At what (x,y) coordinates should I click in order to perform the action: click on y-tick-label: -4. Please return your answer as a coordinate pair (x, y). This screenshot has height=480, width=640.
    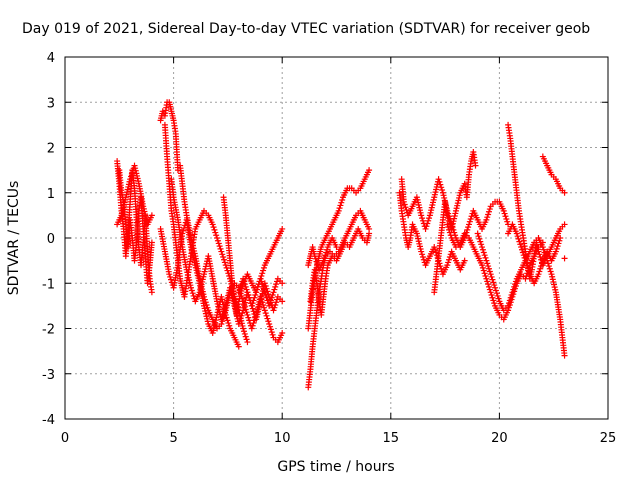
    Looking at the image, I should click on (48, 420).